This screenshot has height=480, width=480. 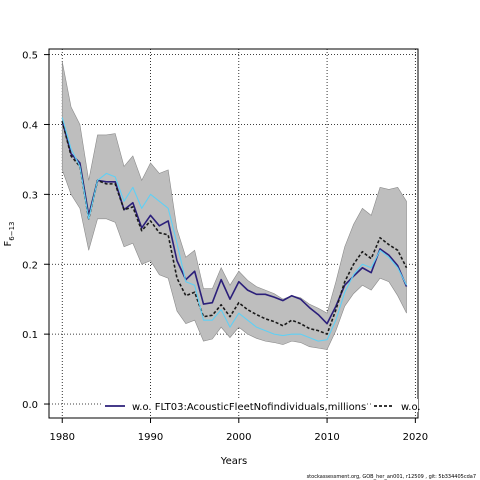 I want to click on x-axis: 1980 1990 2000 2010 2020, so click(x=239, y=430).